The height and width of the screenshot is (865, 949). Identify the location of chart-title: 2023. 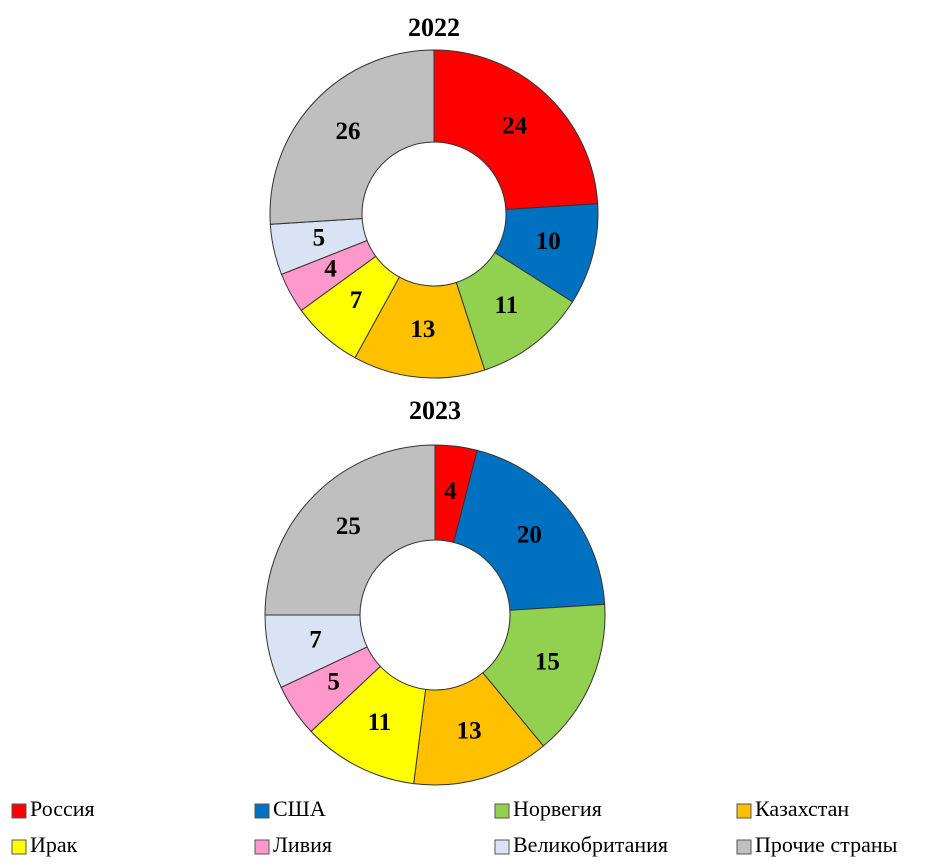
(435, 410).